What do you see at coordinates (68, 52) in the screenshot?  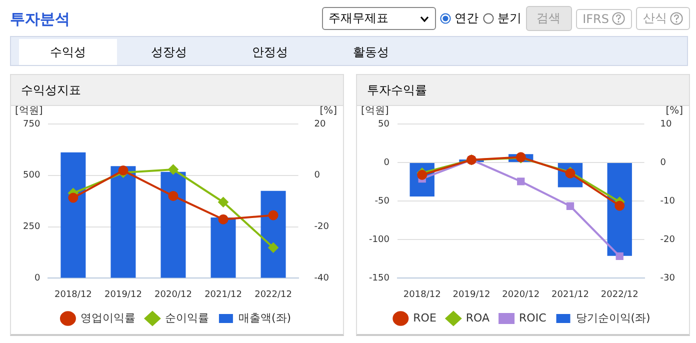 I see `text: 수익성` at bounding box center [68, 52].